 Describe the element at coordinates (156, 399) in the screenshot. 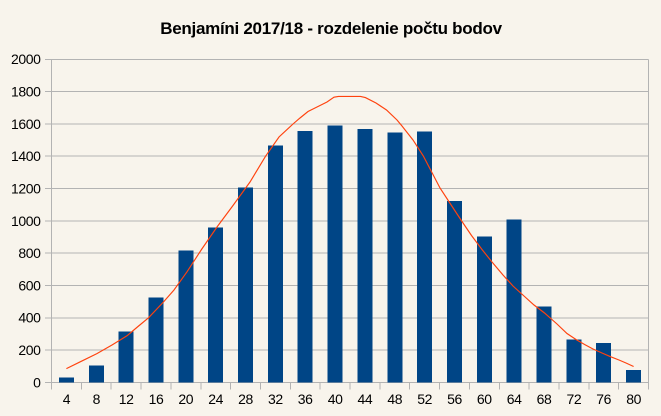

I see `svg-text: 16` at that location.